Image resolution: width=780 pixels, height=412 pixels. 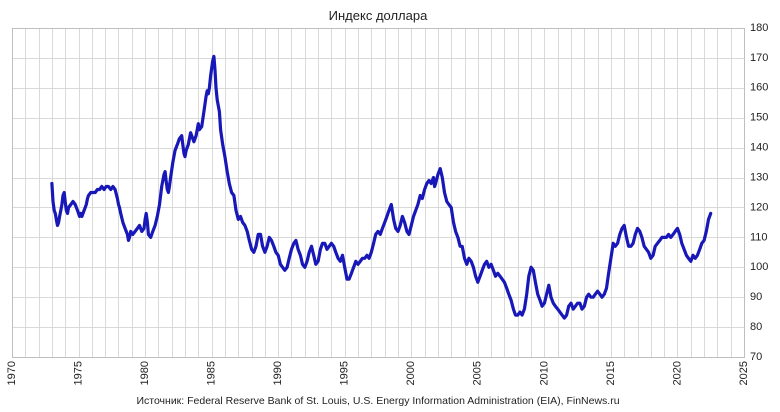 I want to click on x-tick-label: 1970, so click(x=12, y=373).